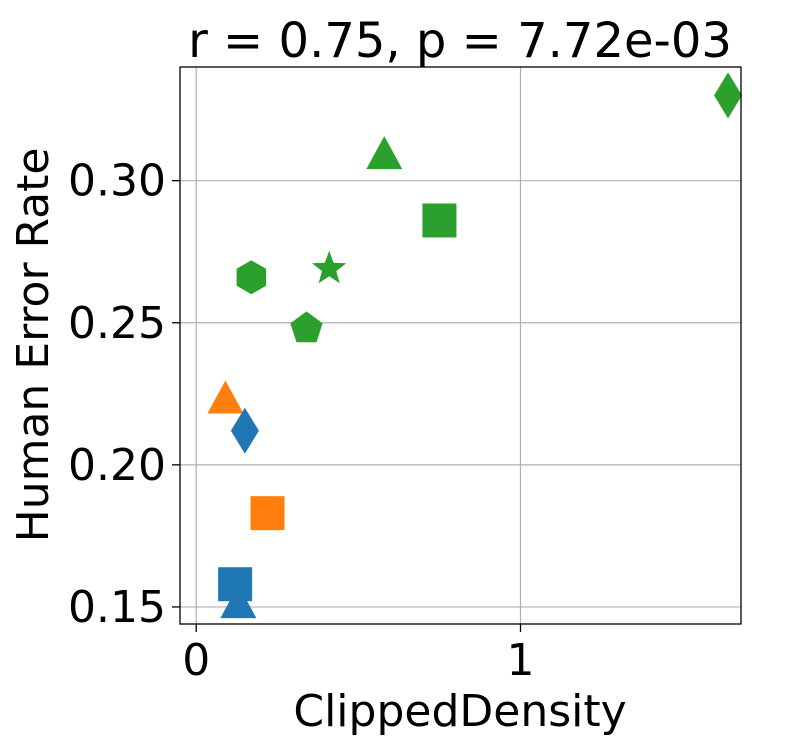 The image size is (792, 746). What do you see at coordinates (117, 181) in the screenshot?
I see `y-tick-label: 0.30` at bounding box center [117, 181].